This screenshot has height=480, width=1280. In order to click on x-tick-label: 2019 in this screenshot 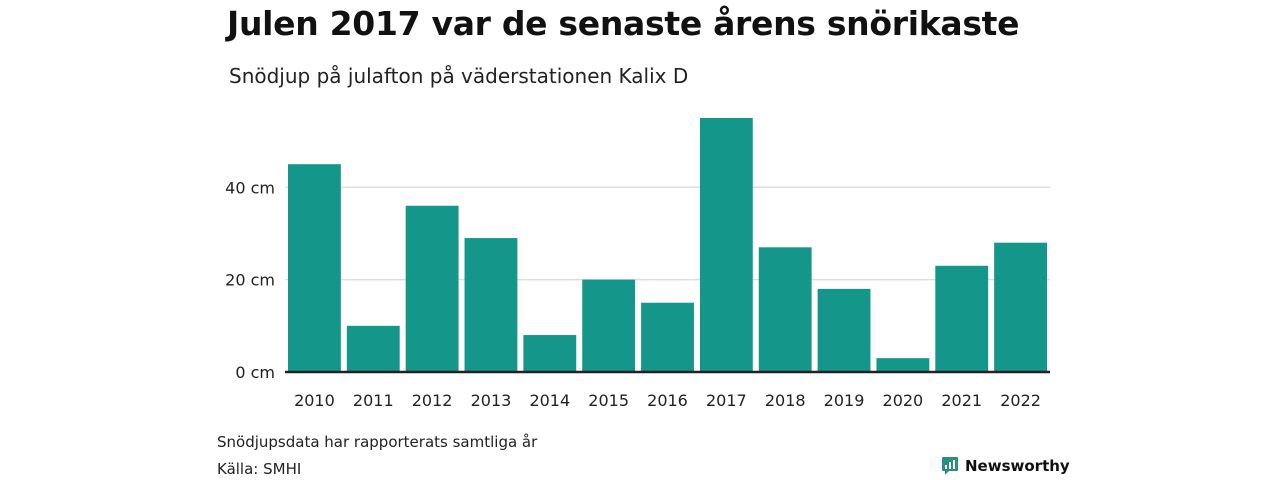, I will do `click(844, 400)`.